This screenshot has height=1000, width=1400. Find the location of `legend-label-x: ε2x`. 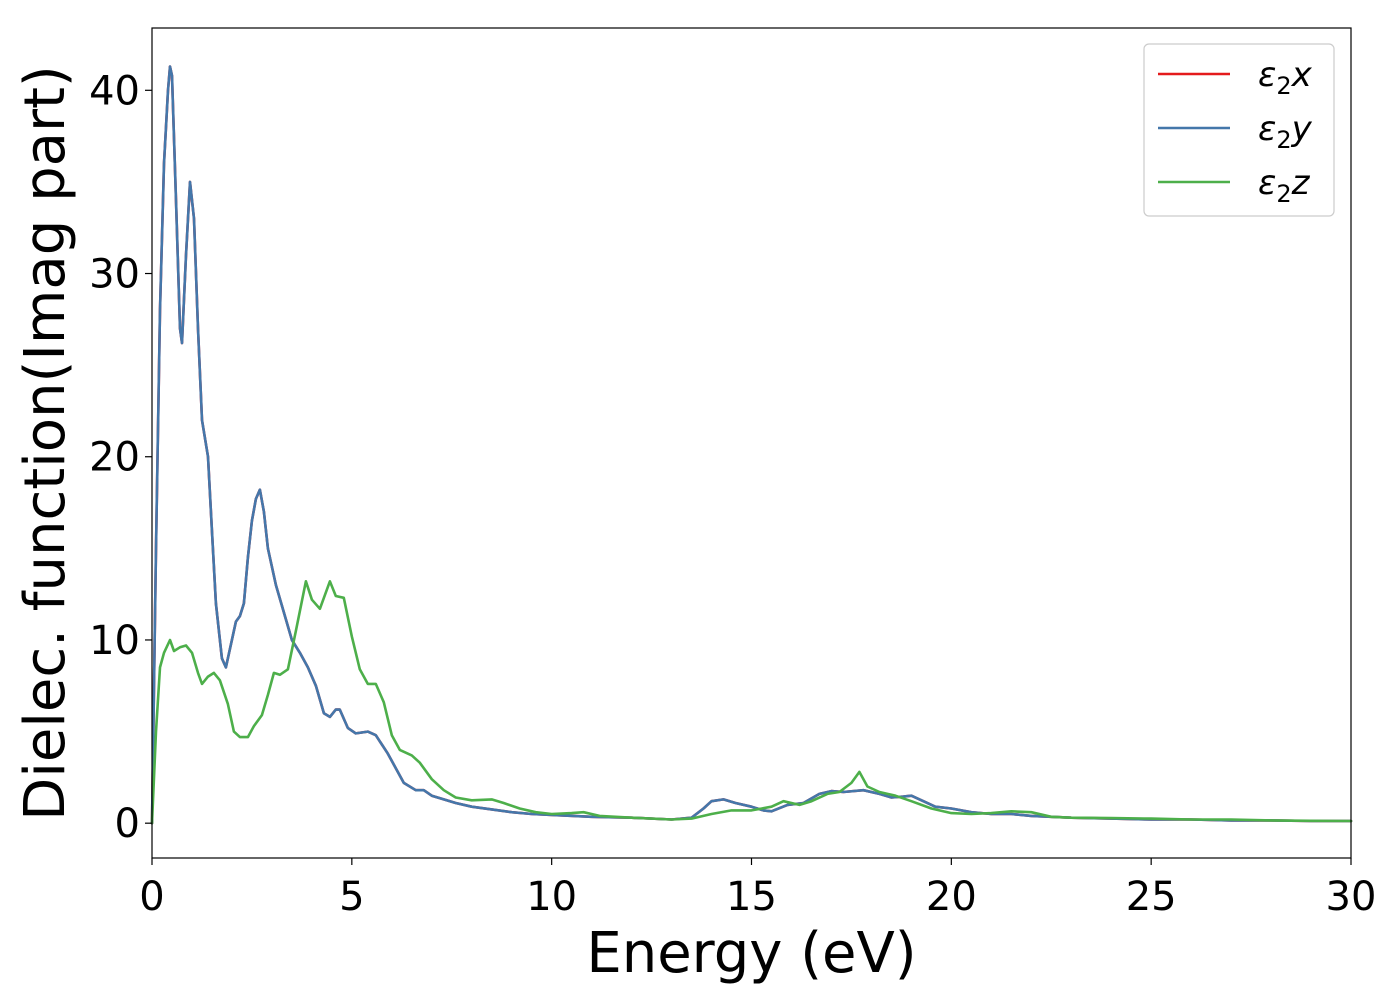

legend-label-x: ε2x is located at coordinates (1285, 77).